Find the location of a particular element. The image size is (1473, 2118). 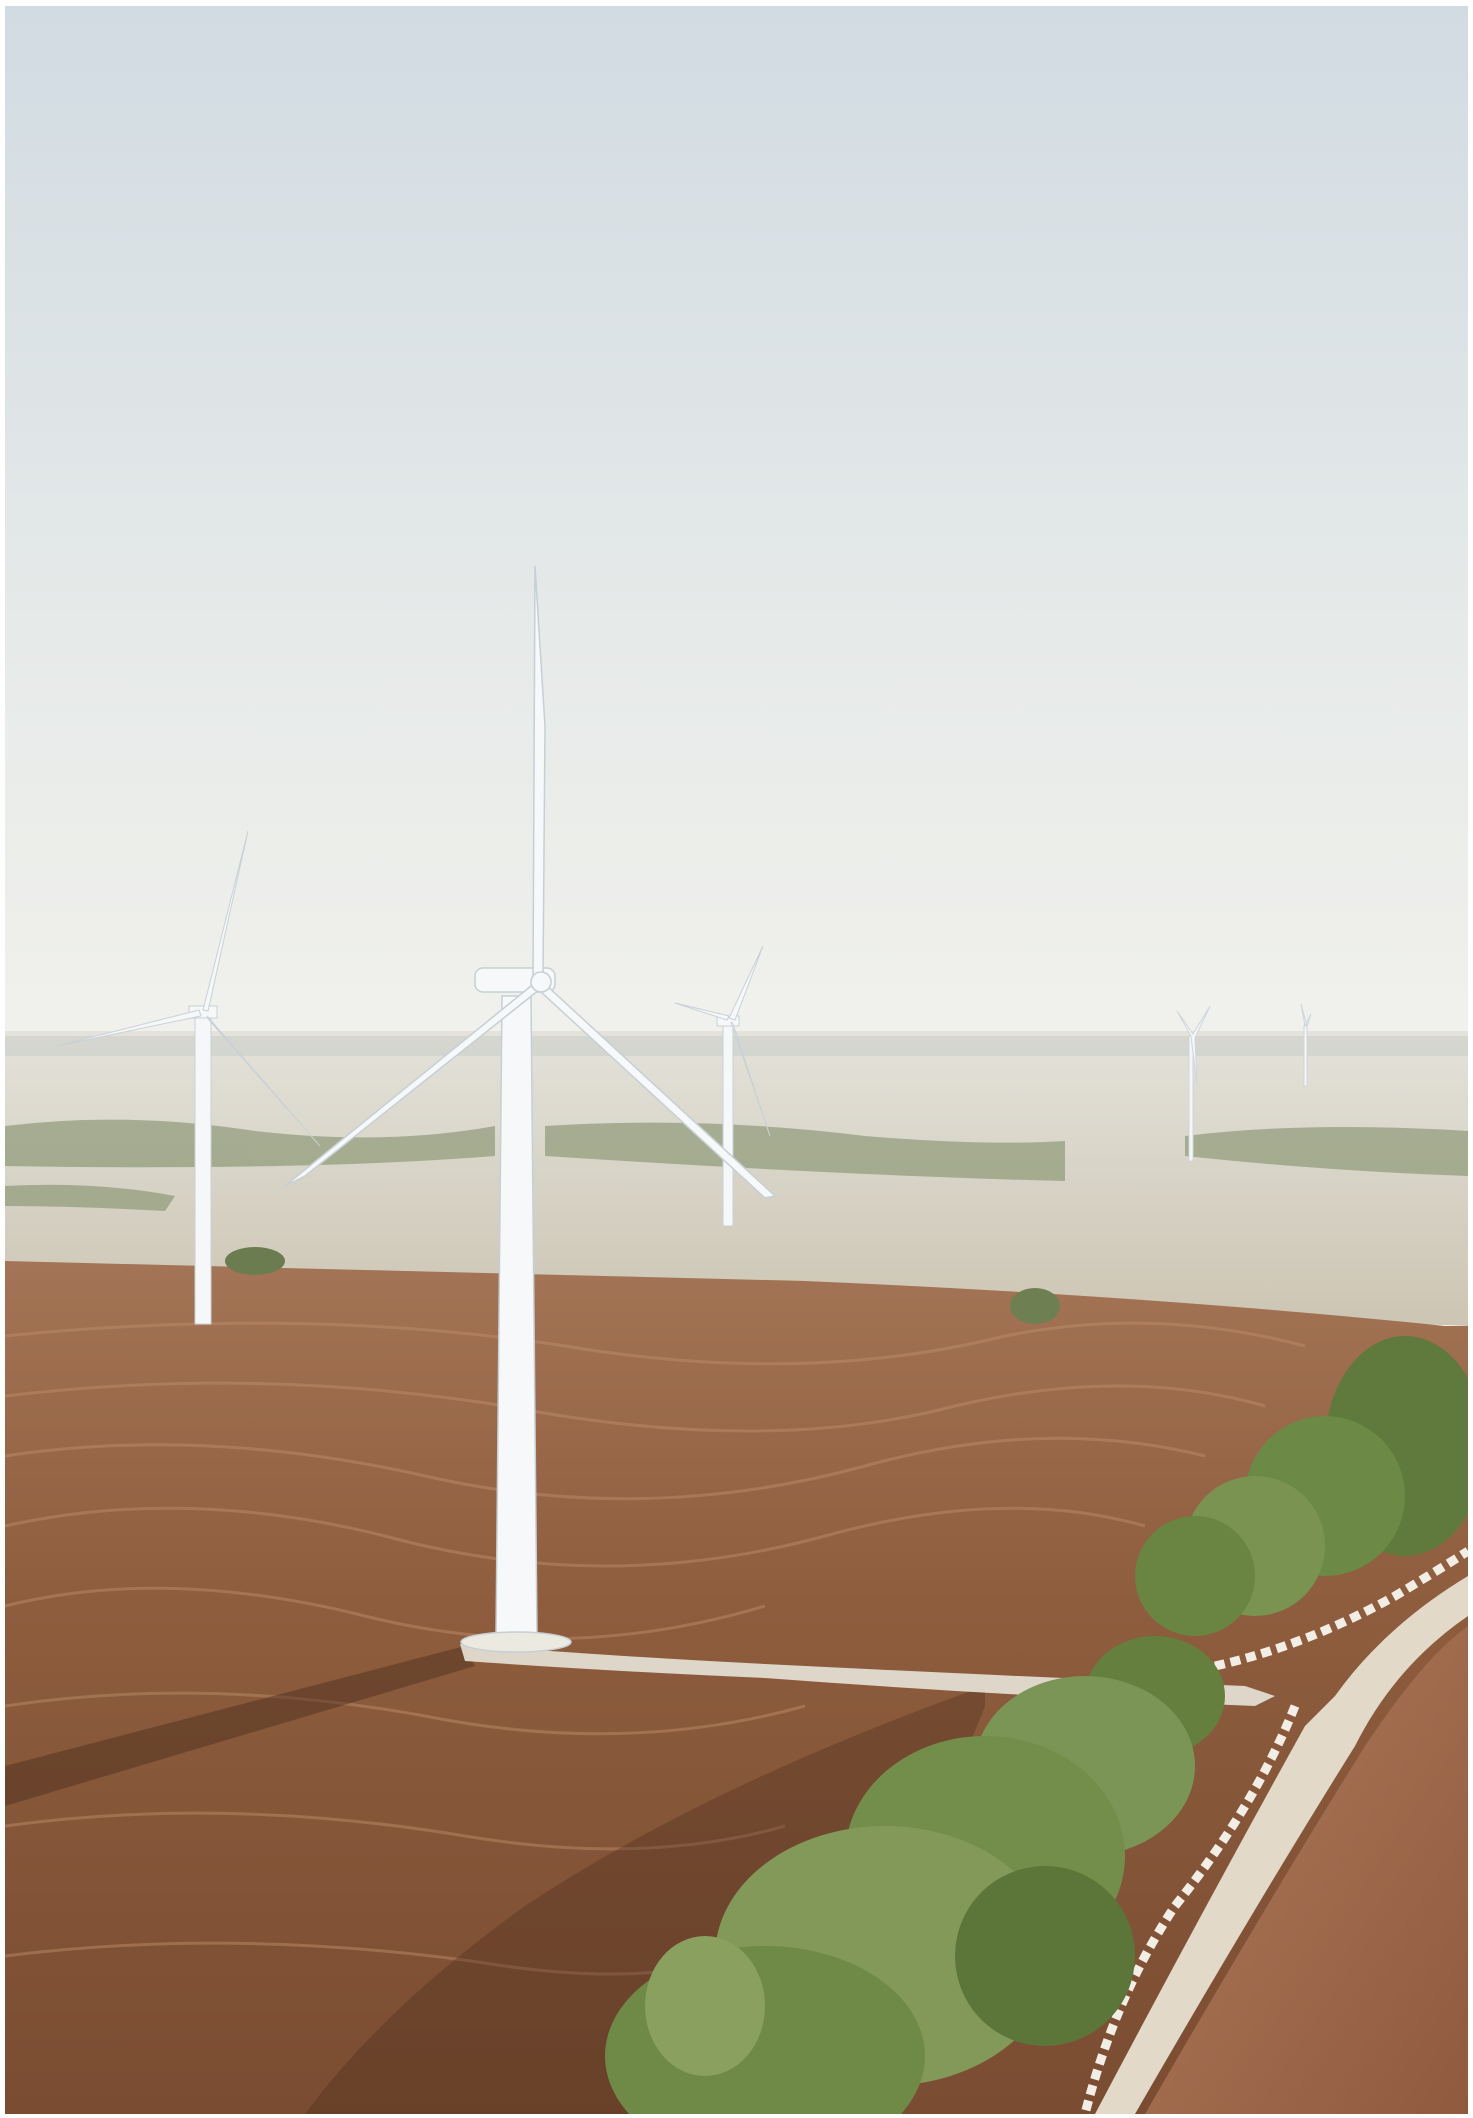

horizon-haze is located at coordinates (736, 1046).